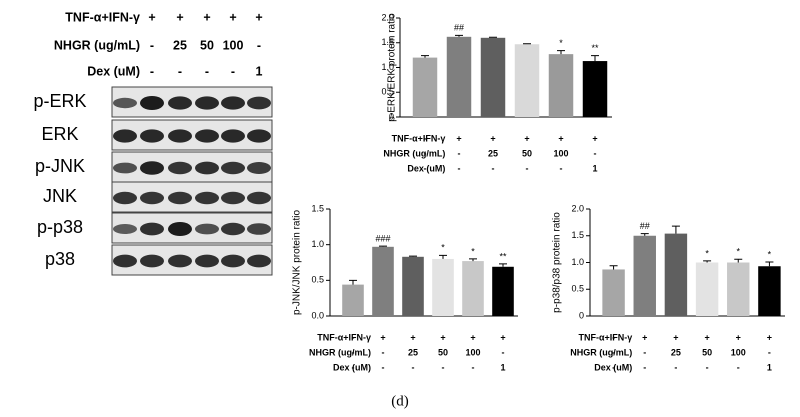  Describe the element at coordinates (387, 42) in the screenshot. I see `y-tick-label: 1.5` at that location.